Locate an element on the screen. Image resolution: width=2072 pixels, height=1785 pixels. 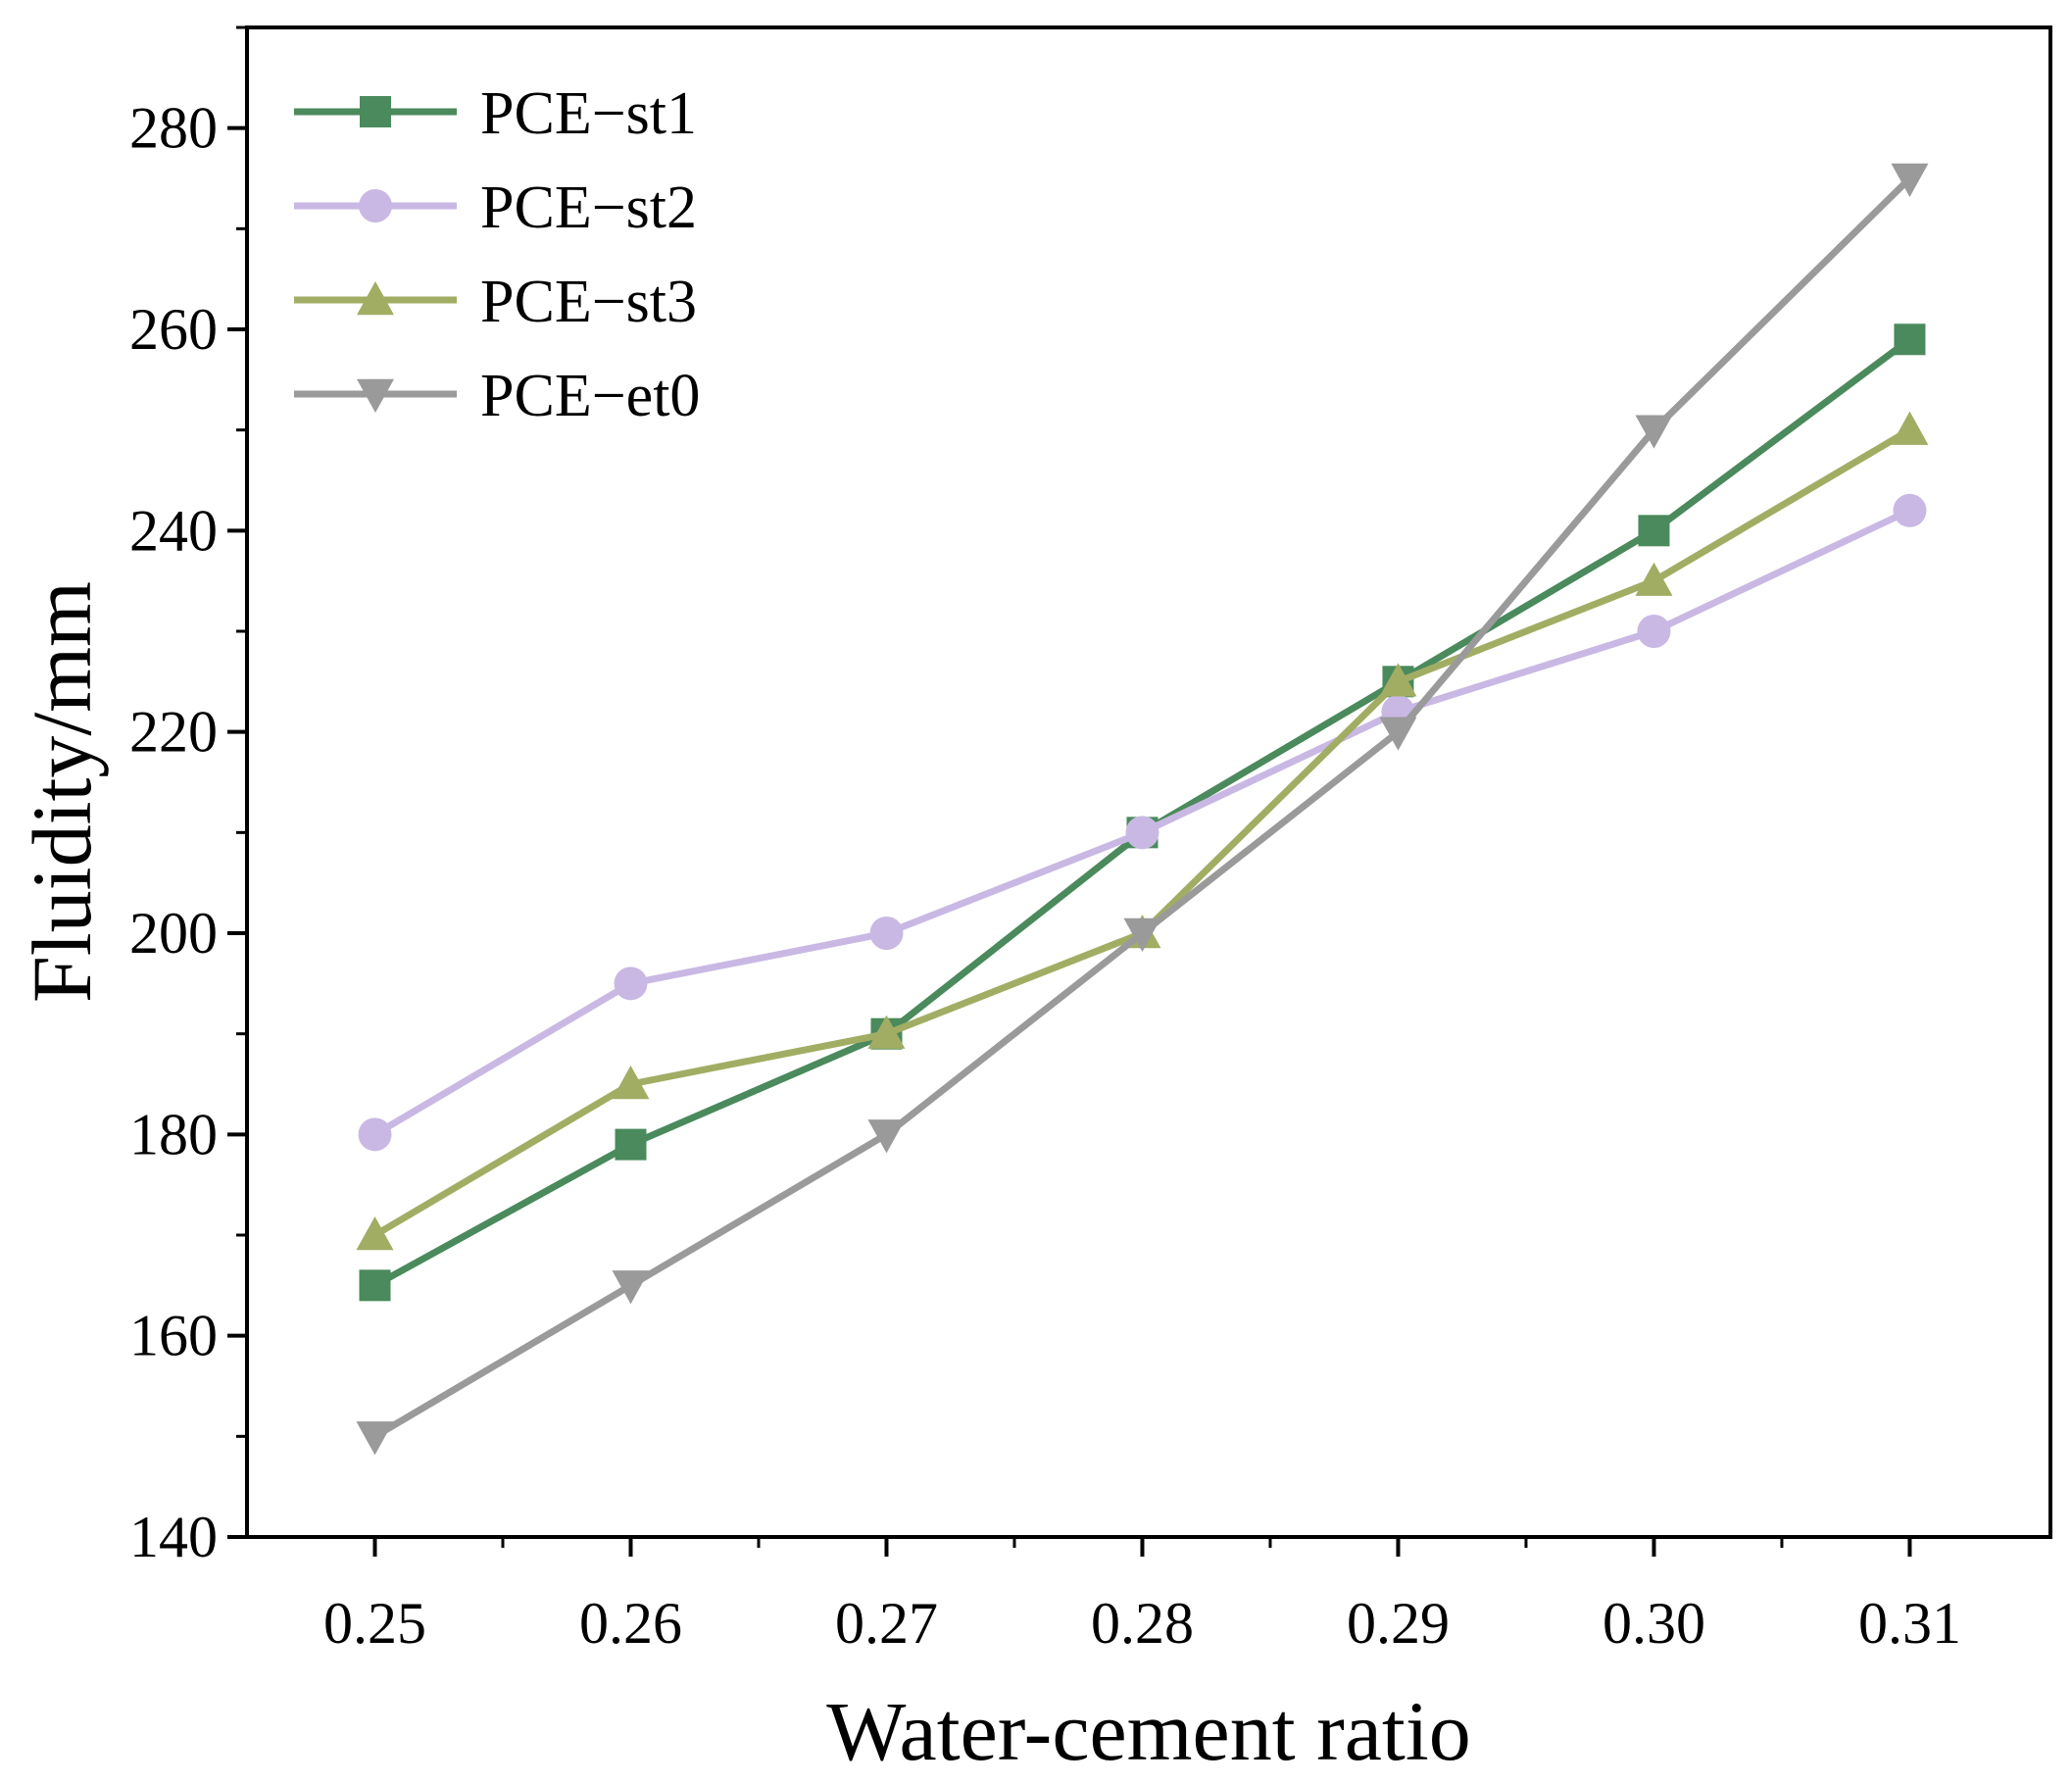
legend-item: PCE−st2 is located at coordinates (495, 207).